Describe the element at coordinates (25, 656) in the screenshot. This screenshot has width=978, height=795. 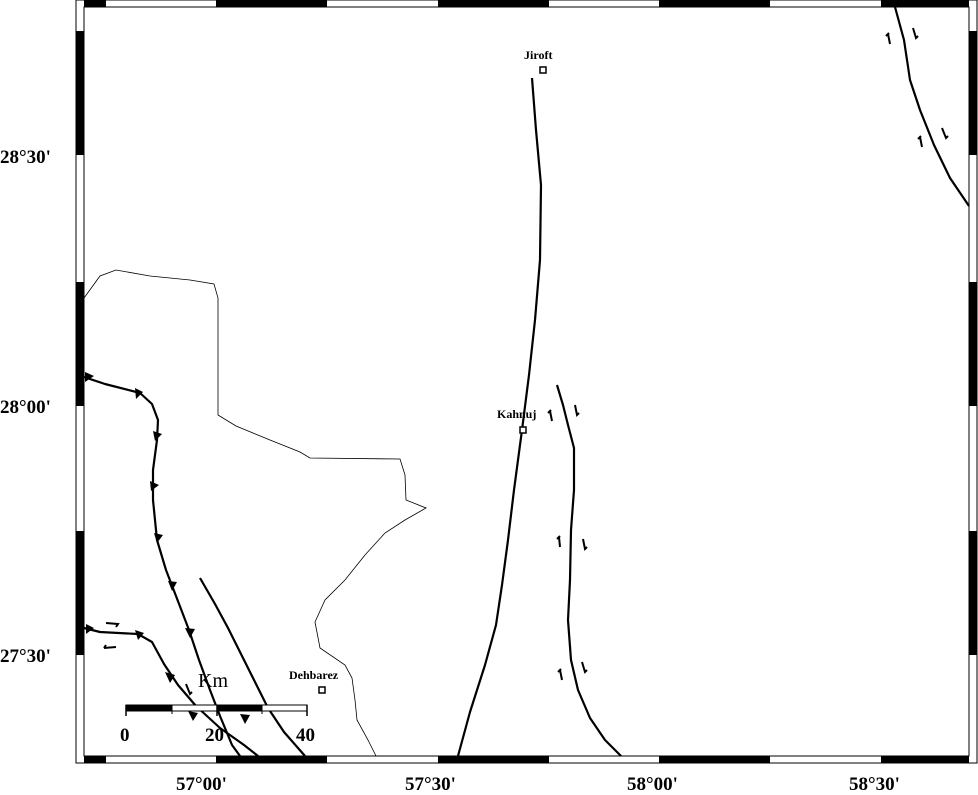
I see `lat-label-27-30: 27°30'` at that location.